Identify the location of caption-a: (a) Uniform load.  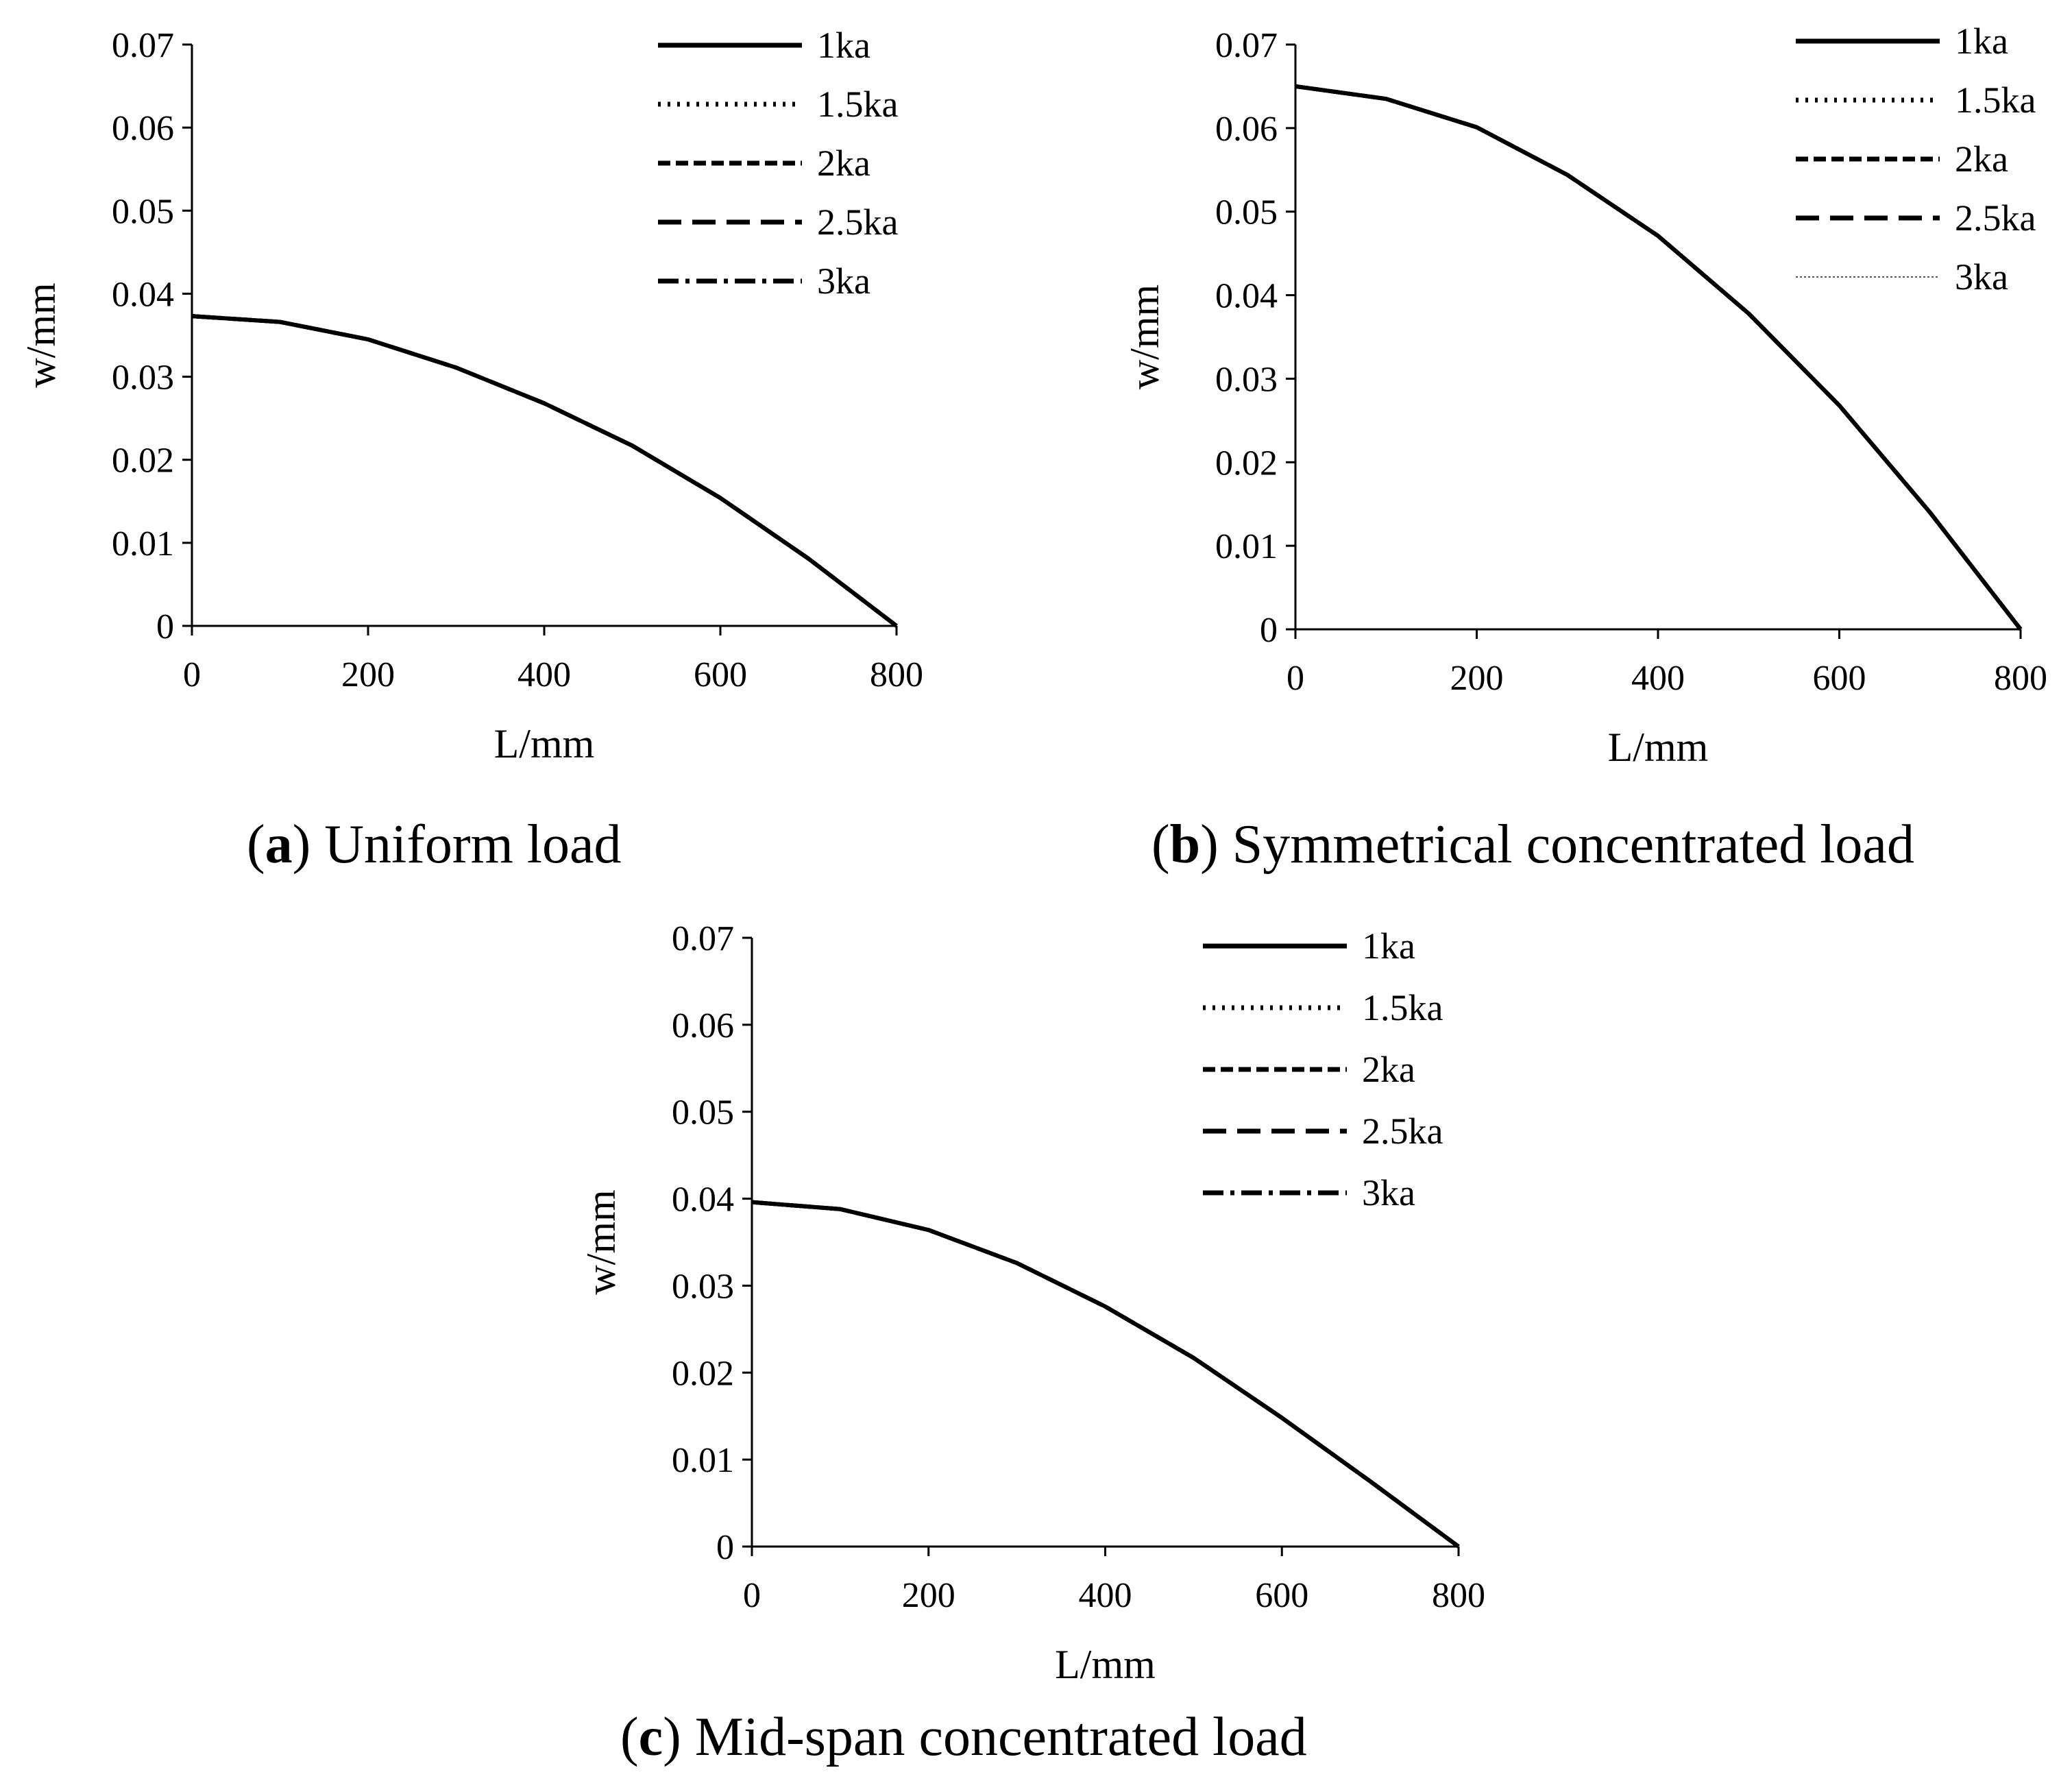
(435, 844).